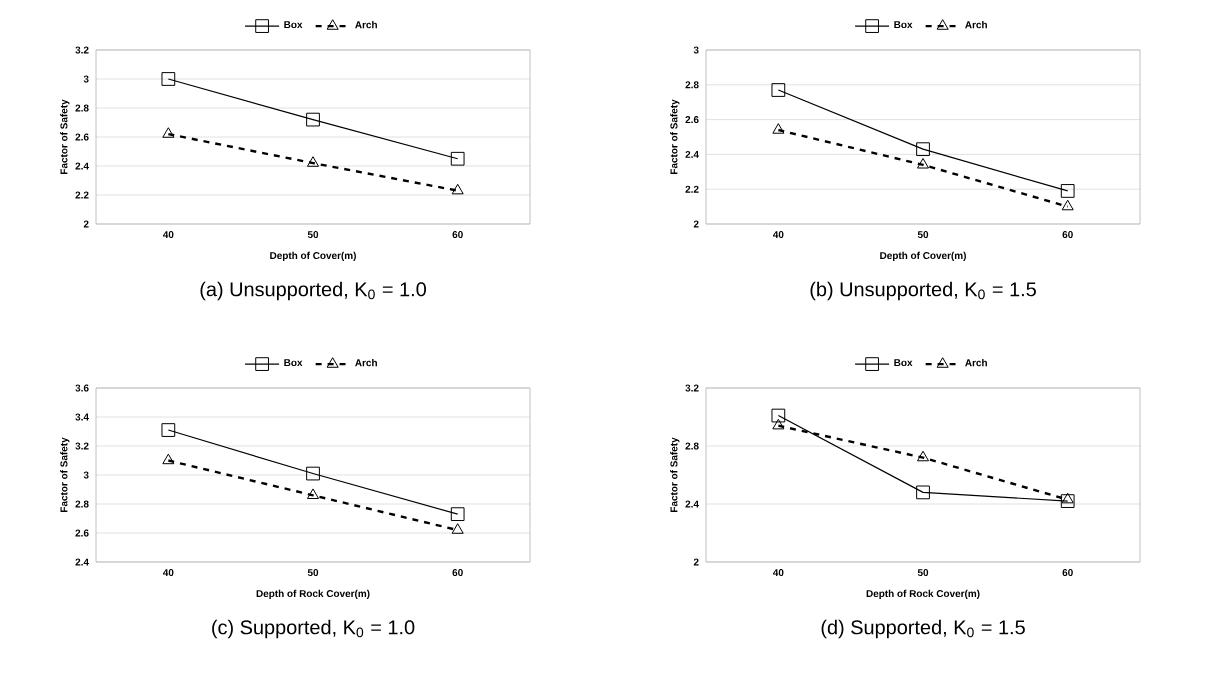 The image size is (1220, 676). What do you see at coordinates (923, 629) in the screenshot?
I see `text: (d) Supported, K$_{0}$ = 1.5` at bounding box center [923, 629].